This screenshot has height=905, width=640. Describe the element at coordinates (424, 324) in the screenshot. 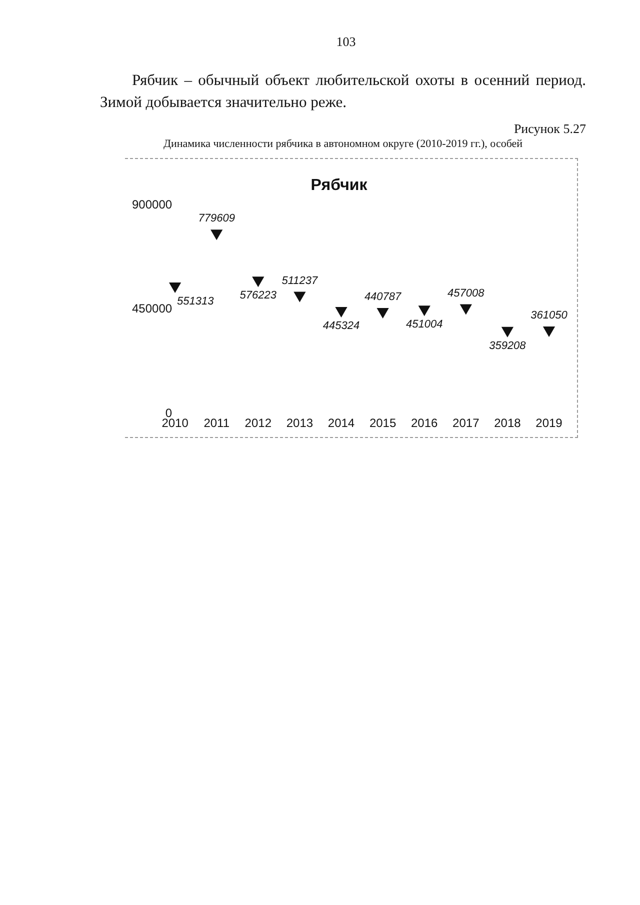

I see `data-label: 451004` at that location.